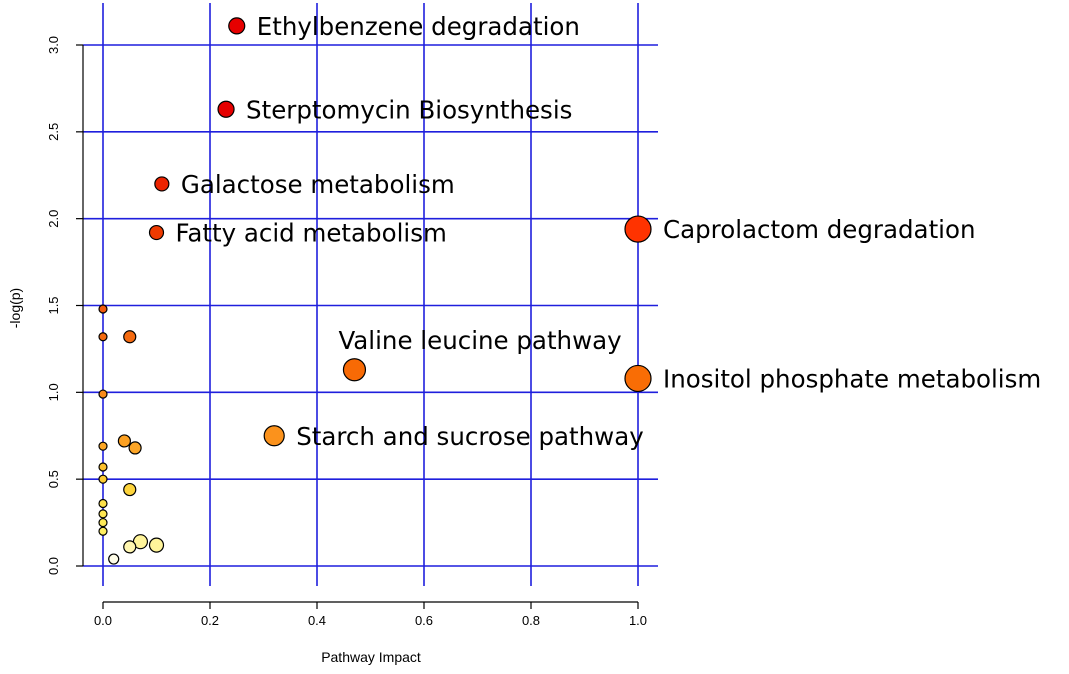  I want to click on point-label: Inositol phosphate metabolism, so click(852, 378).